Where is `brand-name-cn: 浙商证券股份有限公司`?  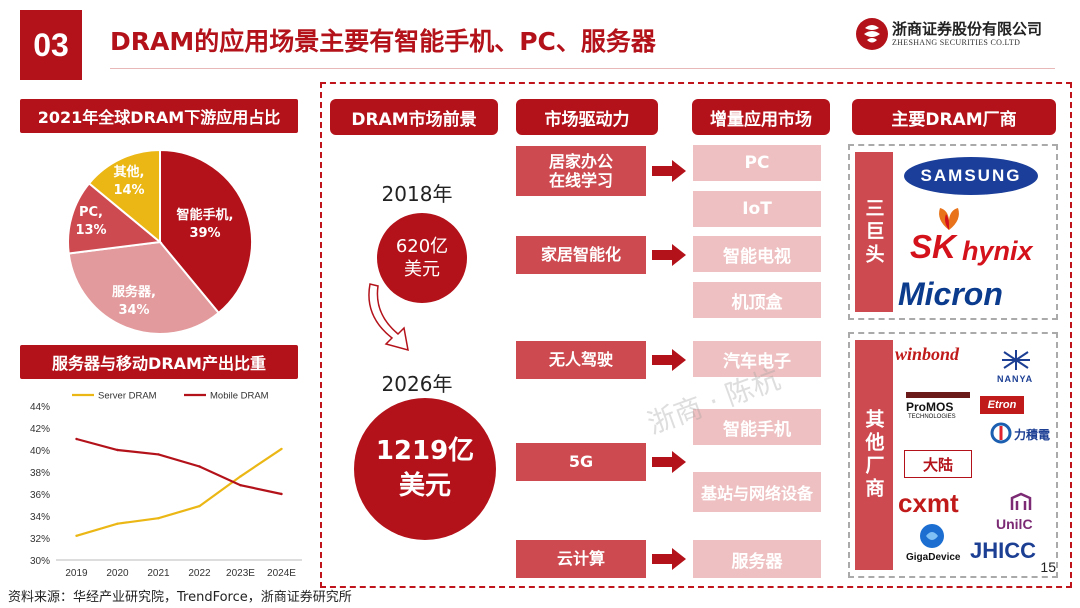 brand-name-cn: 浙商证券股份有限公司 is located at coordinates (967, 29).